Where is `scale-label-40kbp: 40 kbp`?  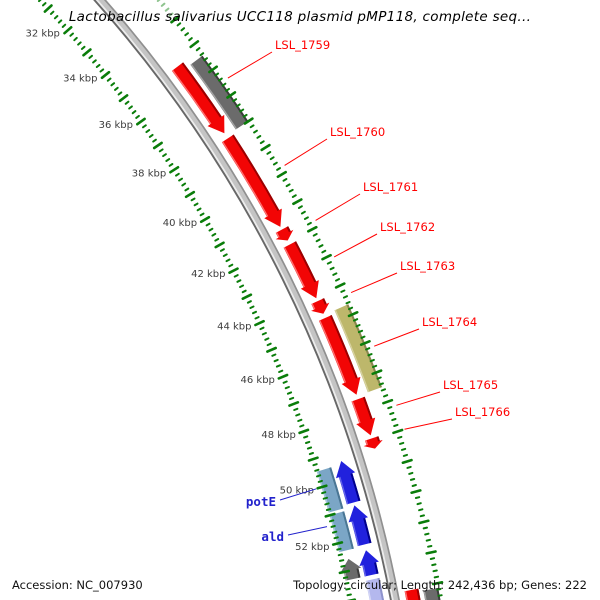
scale-label-40kbp: 40 kbp is located at coordinates (180, 223).